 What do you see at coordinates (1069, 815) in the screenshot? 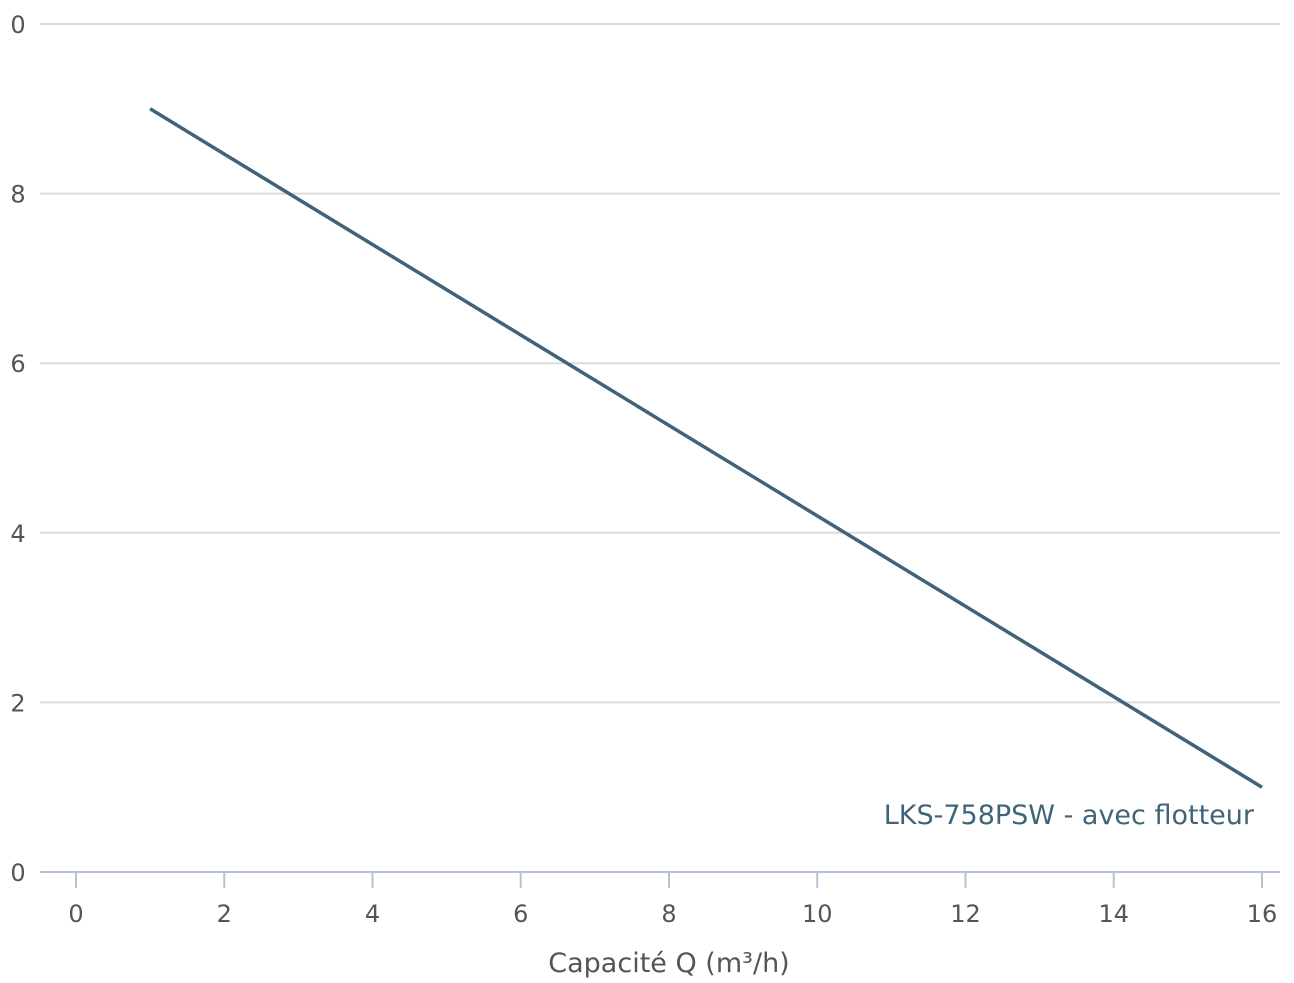
I see `series-label: LKS-758PSW - avec flotteur` at bounding box center [1069, 815].